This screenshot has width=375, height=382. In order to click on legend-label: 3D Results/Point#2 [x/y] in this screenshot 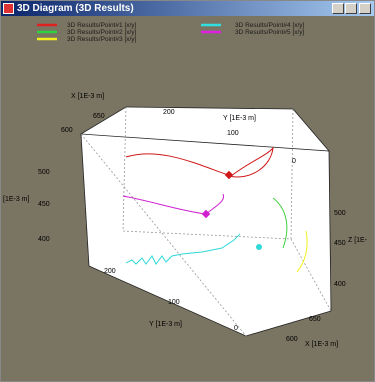, I will do `click(102, 32)`.